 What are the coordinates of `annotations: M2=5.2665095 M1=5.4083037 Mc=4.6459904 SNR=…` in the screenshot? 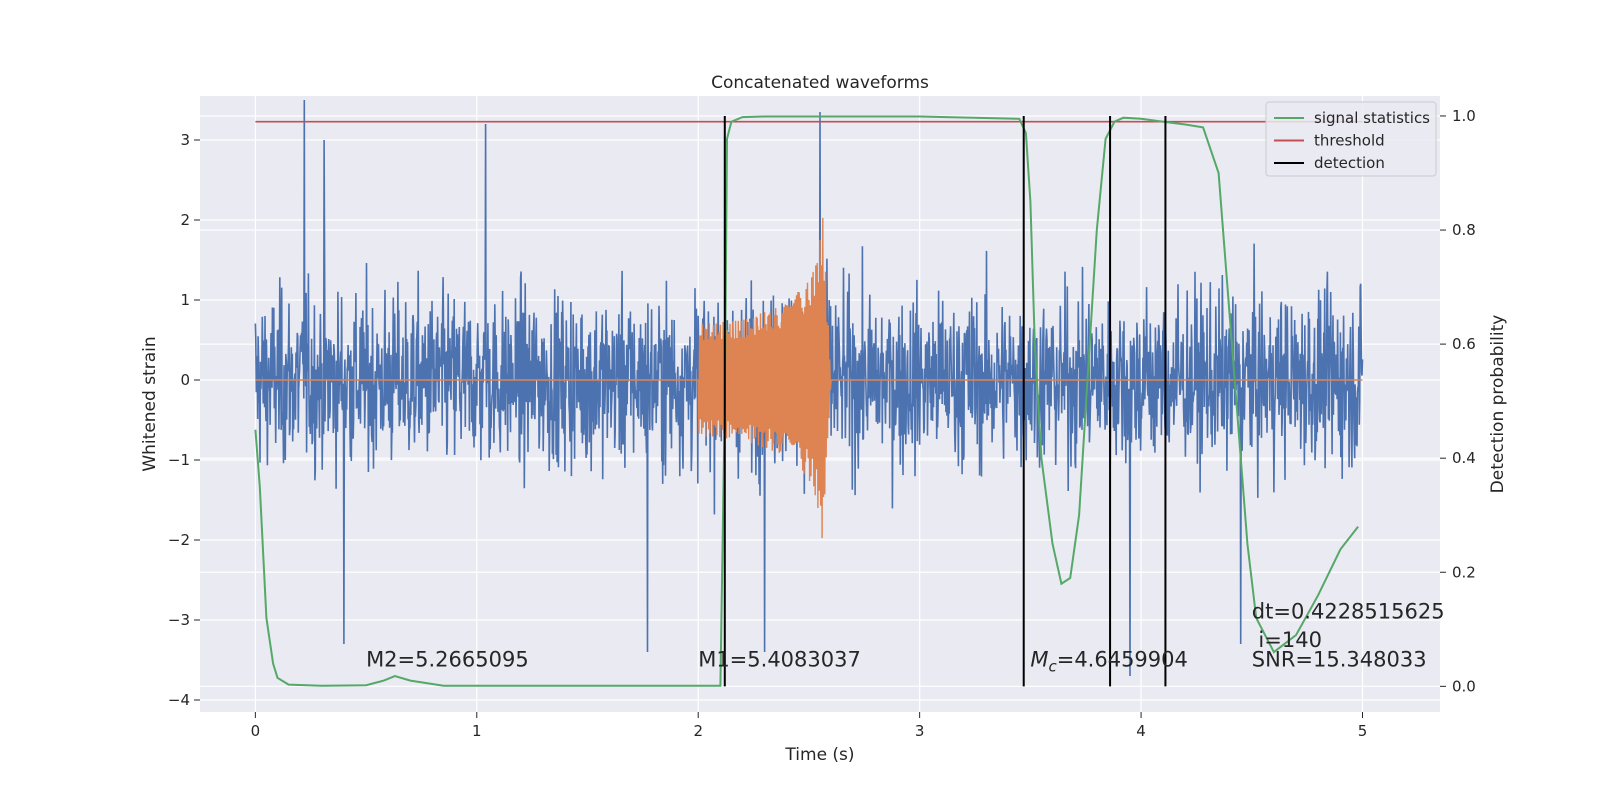 It's located at (905, 637).